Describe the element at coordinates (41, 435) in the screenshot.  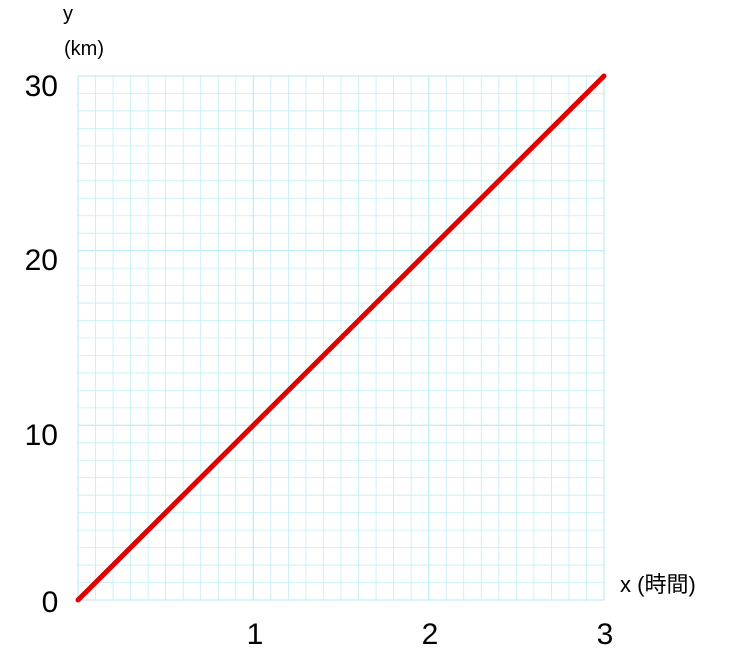
I see `y-tick-label-10: 10` at that location.